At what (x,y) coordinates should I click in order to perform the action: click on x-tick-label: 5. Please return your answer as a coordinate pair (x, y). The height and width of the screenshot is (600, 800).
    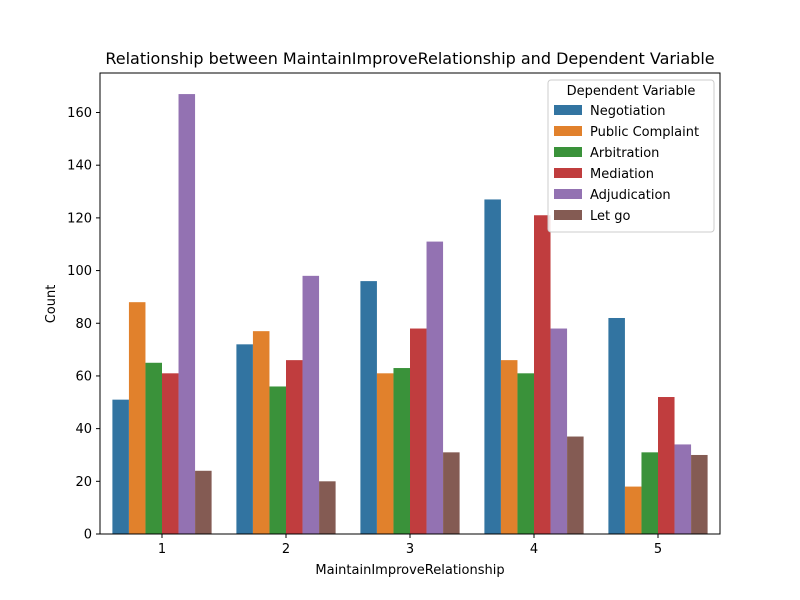
    Looking at the image, I should click on (658, 549).